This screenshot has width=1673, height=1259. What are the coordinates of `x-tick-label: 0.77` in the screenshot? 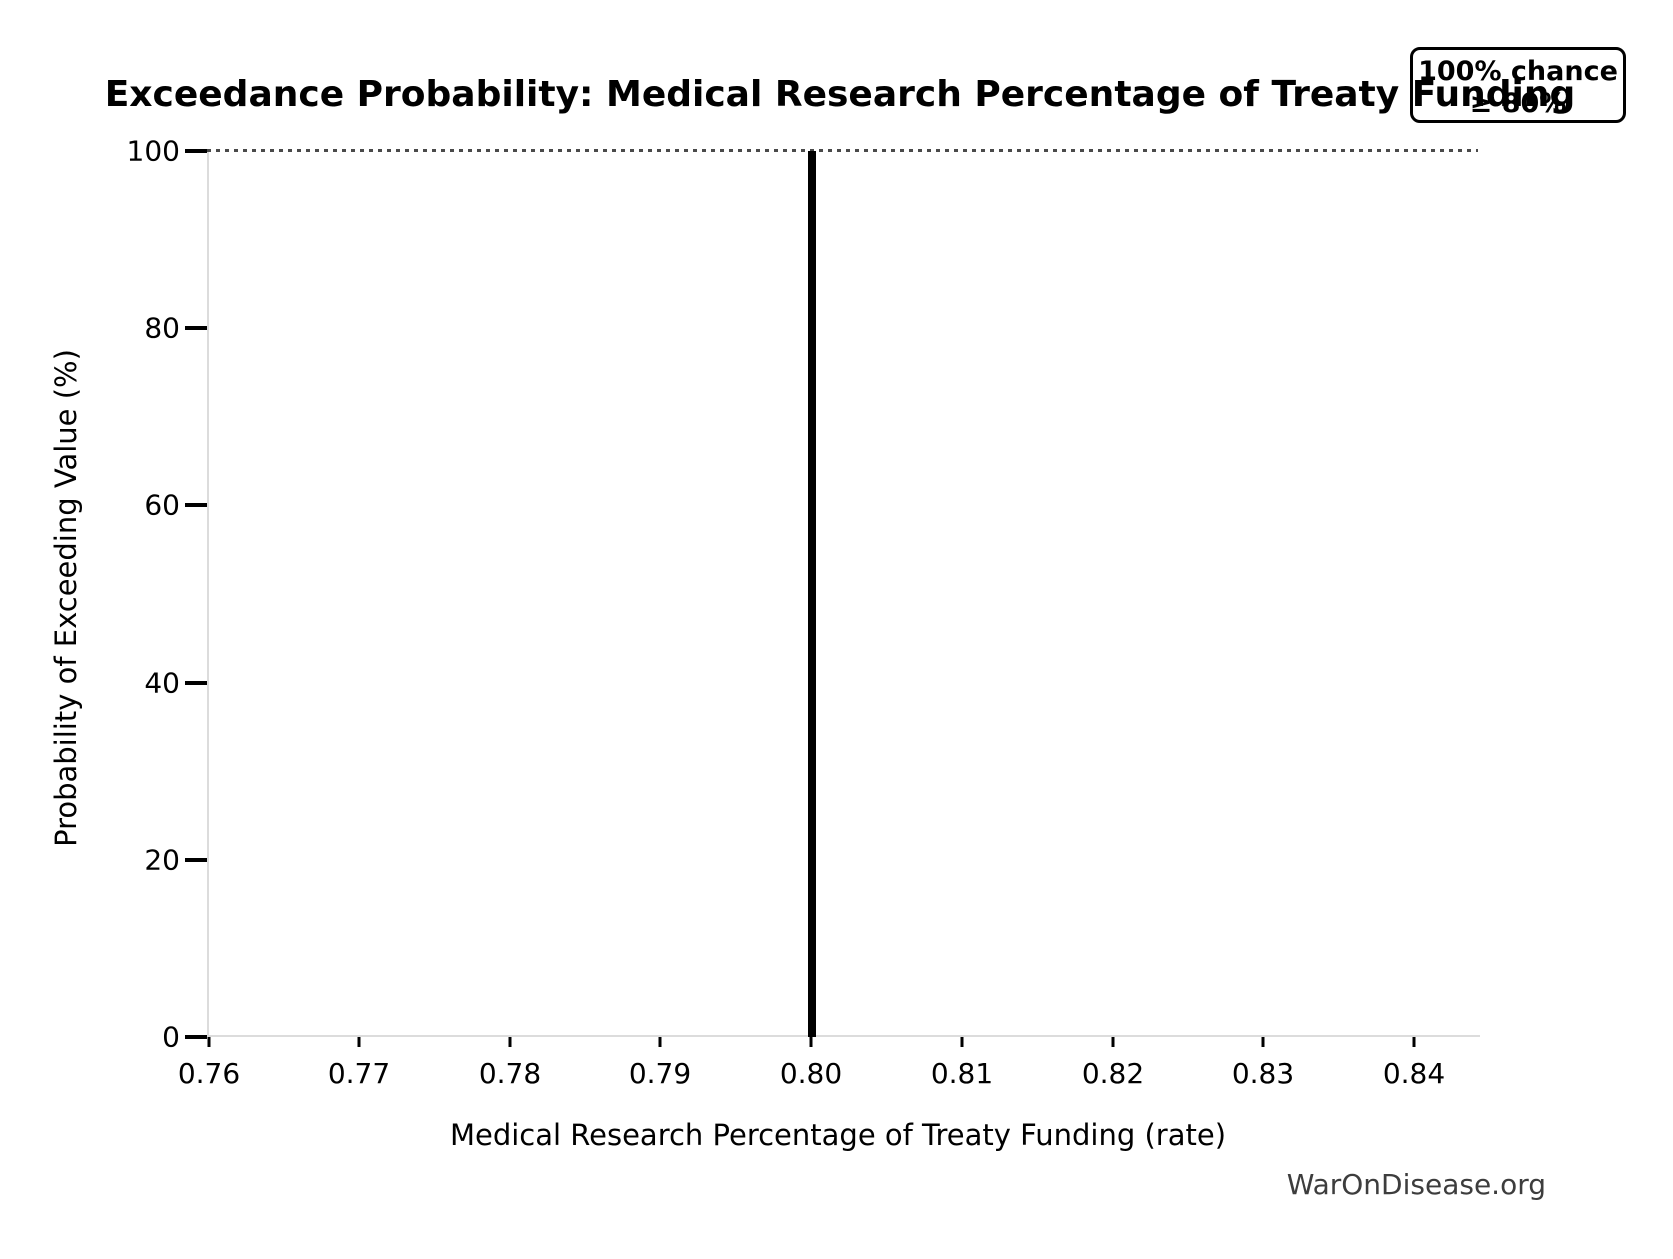 It's located at (359, 1073).